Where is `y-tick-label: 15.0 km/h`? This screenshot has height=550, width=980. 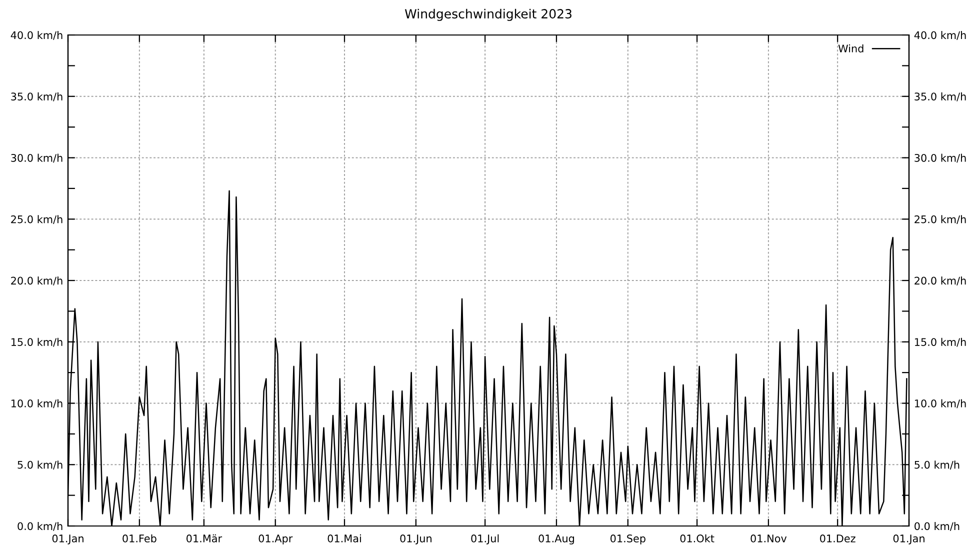
y-tick-label: 15.0 km/h is located at coordinates (36, 342).